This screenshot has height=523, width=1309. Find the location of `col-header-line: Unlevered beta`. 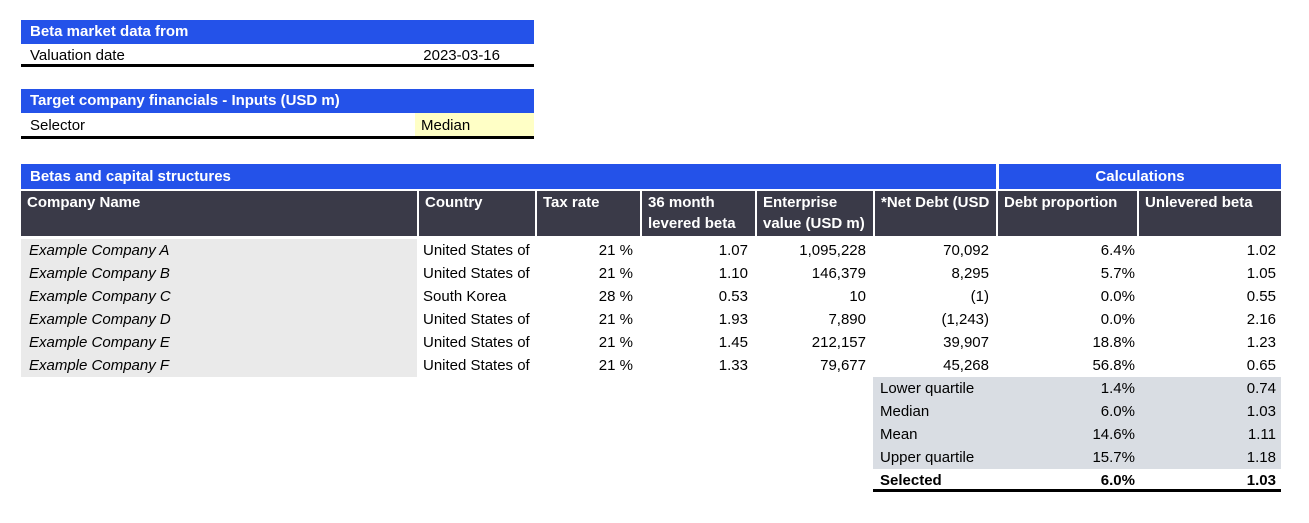

col-header-line: Unlevered beta is located at coordinates (1199, 202).